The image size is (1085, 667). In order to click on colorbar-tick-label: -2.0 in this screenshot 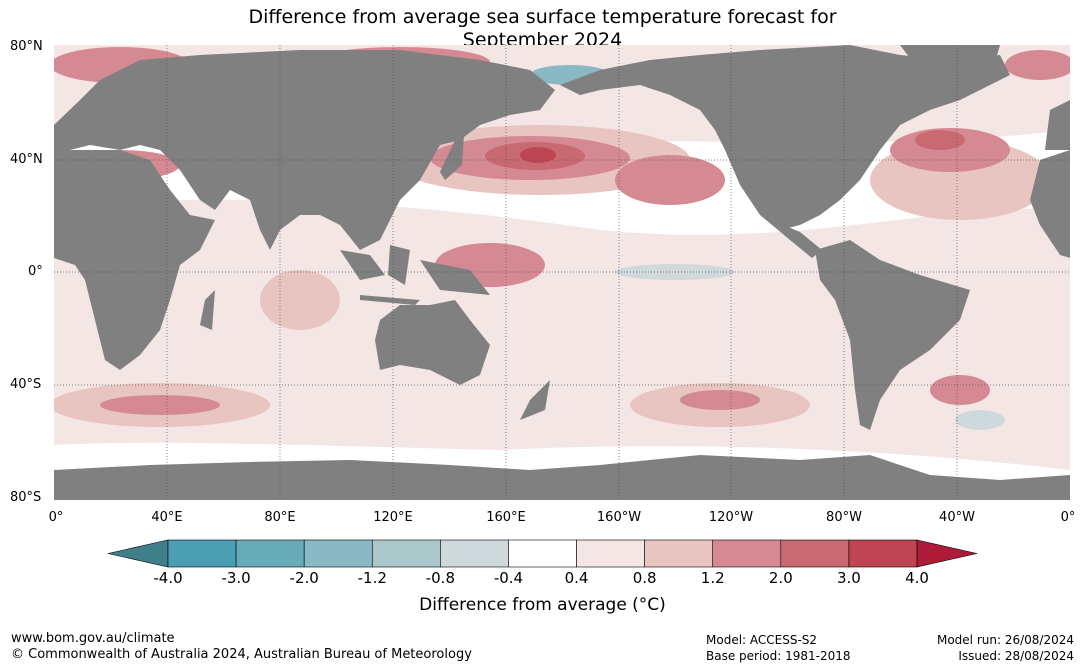, I will do `click(304, 578)`.